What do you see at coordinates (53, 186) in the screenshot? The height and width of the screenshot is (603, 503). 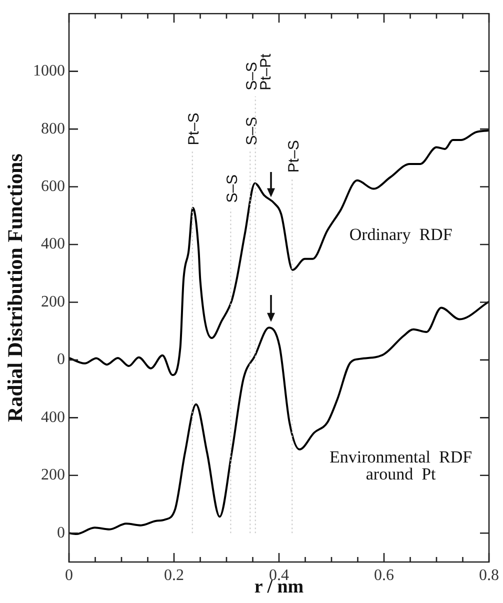 I see `y-tick-label: 600` at bounding box center [53, 186].